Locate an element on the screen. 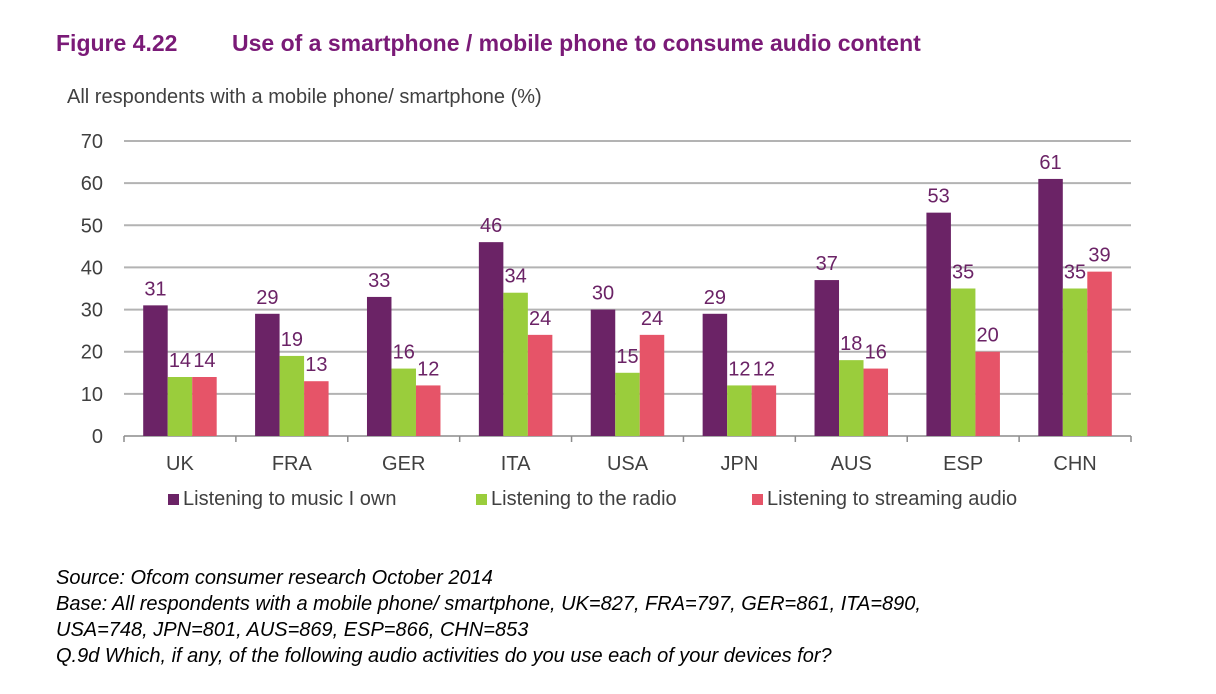 The image size is (1216, 694). legend-label: Listening to streaming audio is located at coordinates (892, 499).